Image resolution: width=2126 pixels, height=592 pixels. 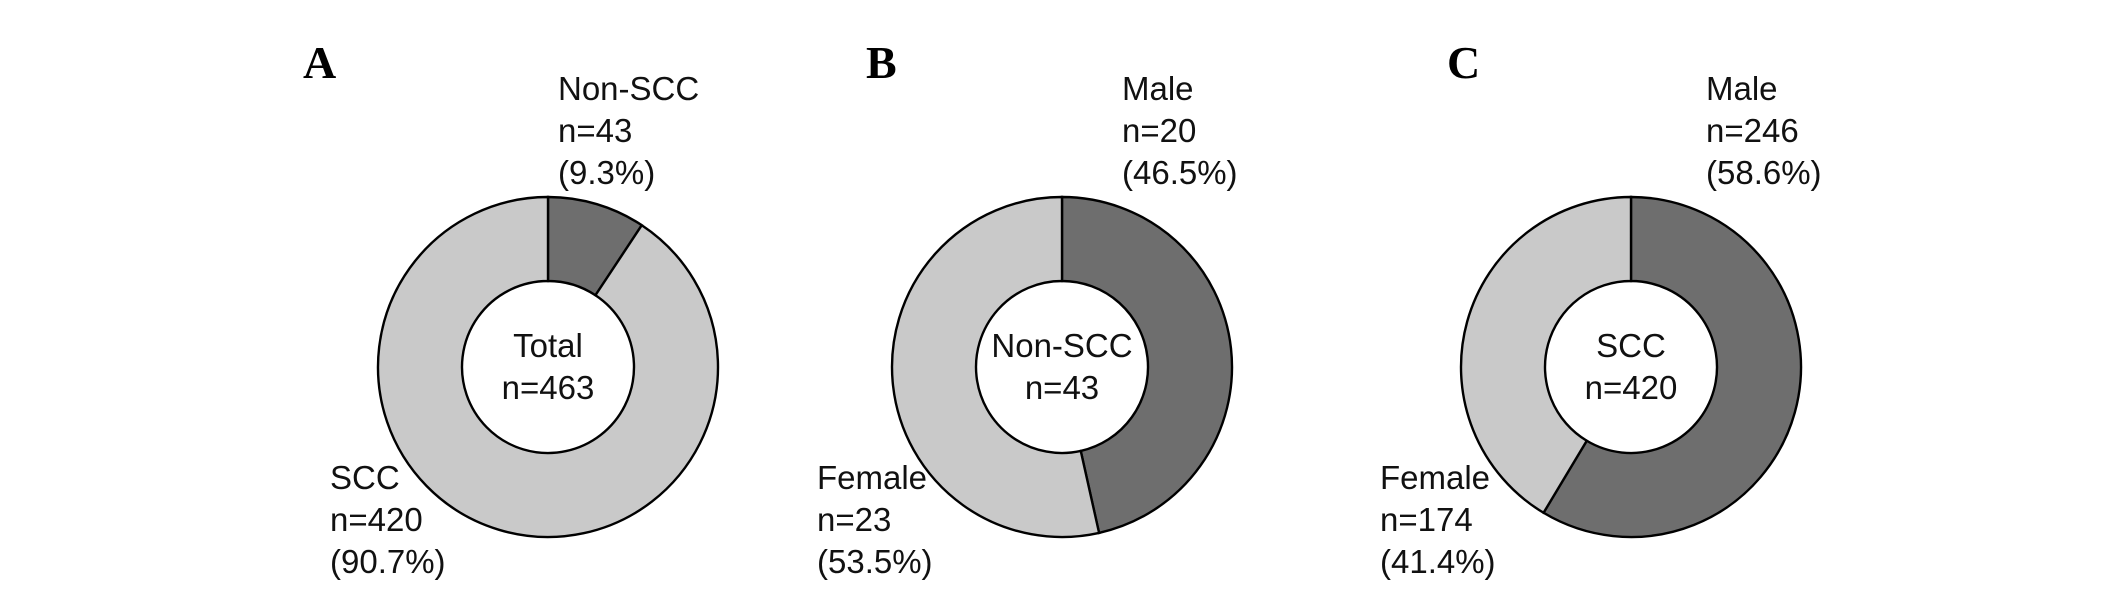 I want to click on slice-label-line: n=174, so click(x=1426, y=519).